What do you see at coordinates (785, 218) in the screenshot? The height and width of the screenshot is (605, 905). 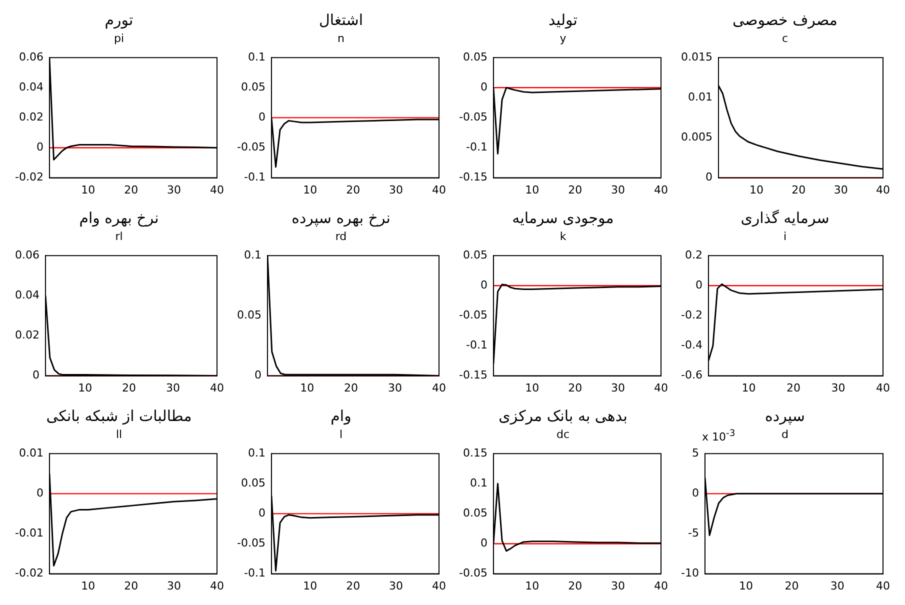 I see `chart-title: سرمایه گذاری` at bounding box center [785, 218].